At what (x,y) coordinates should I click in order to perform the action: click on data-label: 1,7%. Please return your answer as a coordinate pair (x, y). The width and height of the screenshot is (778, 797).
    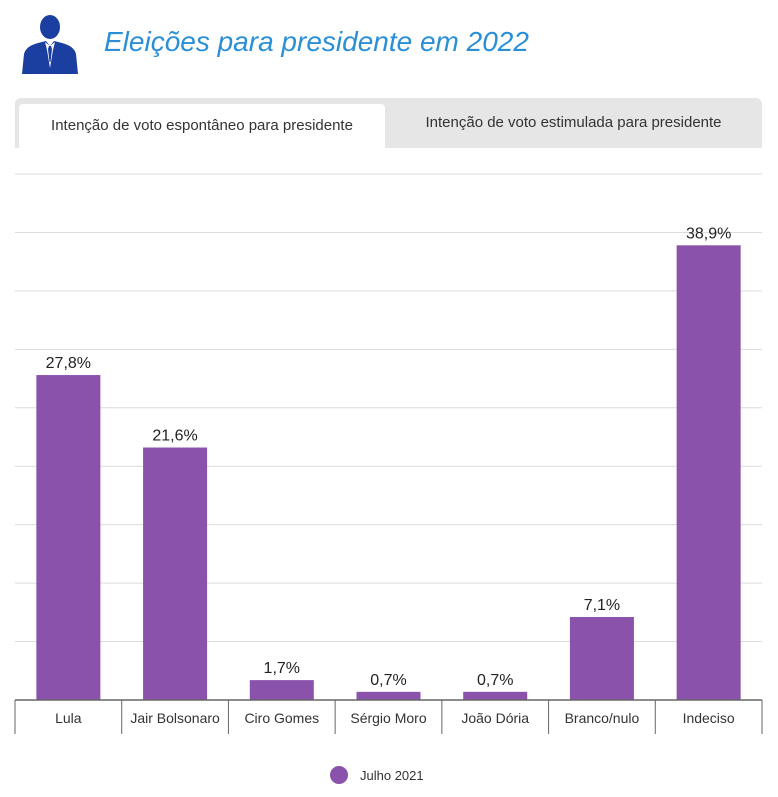
    Looking at the image, I should click on (282, 668).